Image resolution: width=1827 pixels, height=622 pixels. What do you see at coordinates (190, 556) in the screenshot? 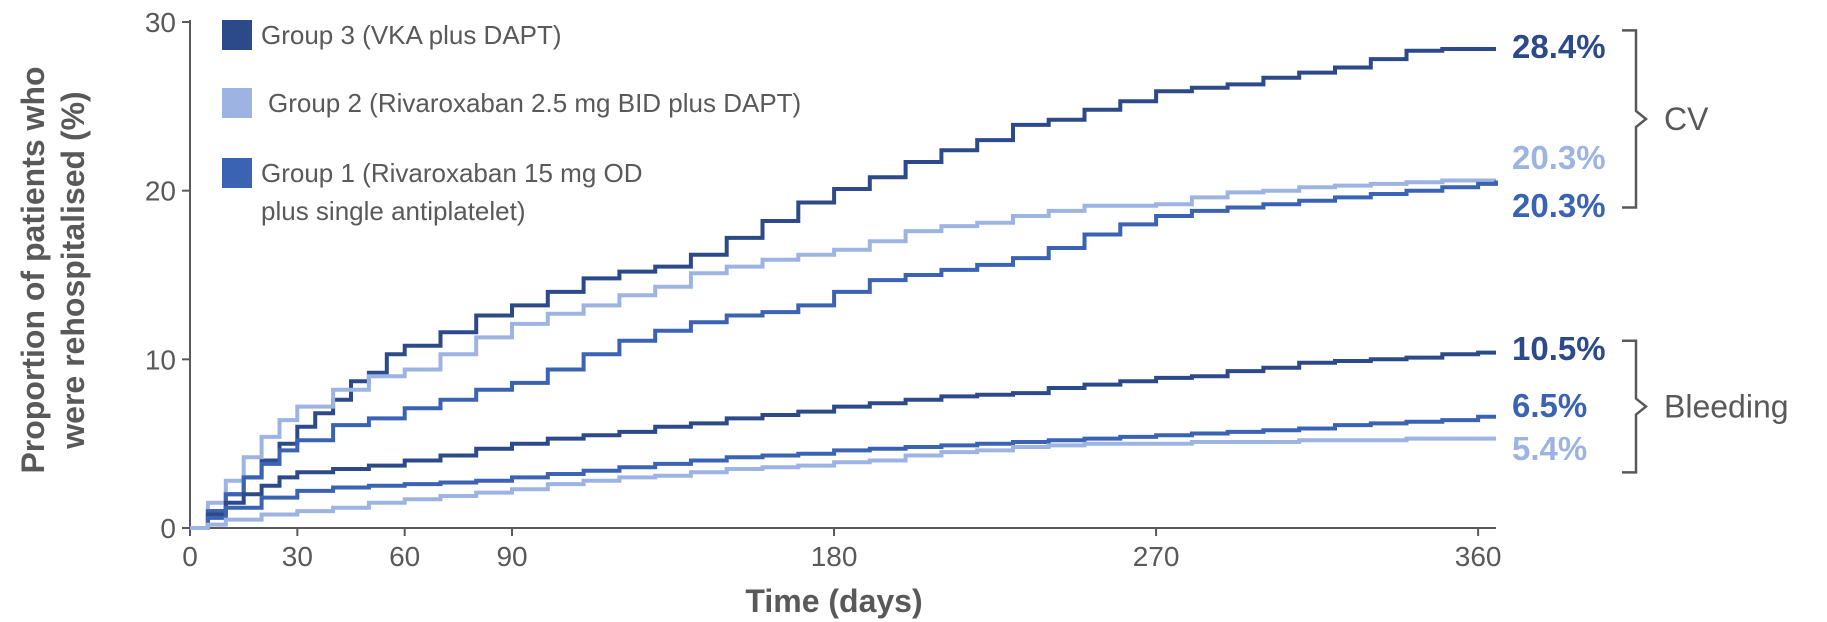
I see `x-tick-label: 0` at bounding box center [190, 556].